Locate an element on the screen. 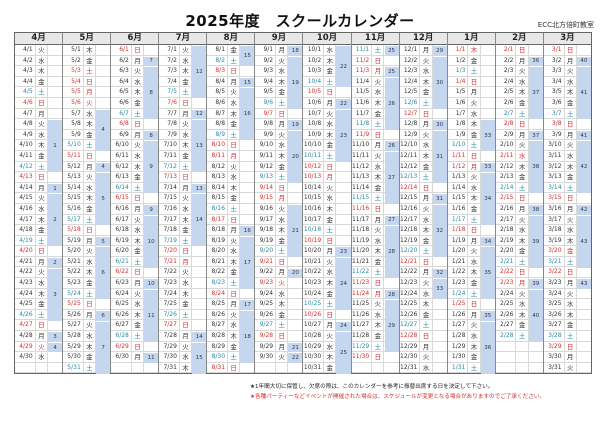 The height and width of the screenshot is (423, 600). day-date: 2/13 is located at coordinates (506, 177).